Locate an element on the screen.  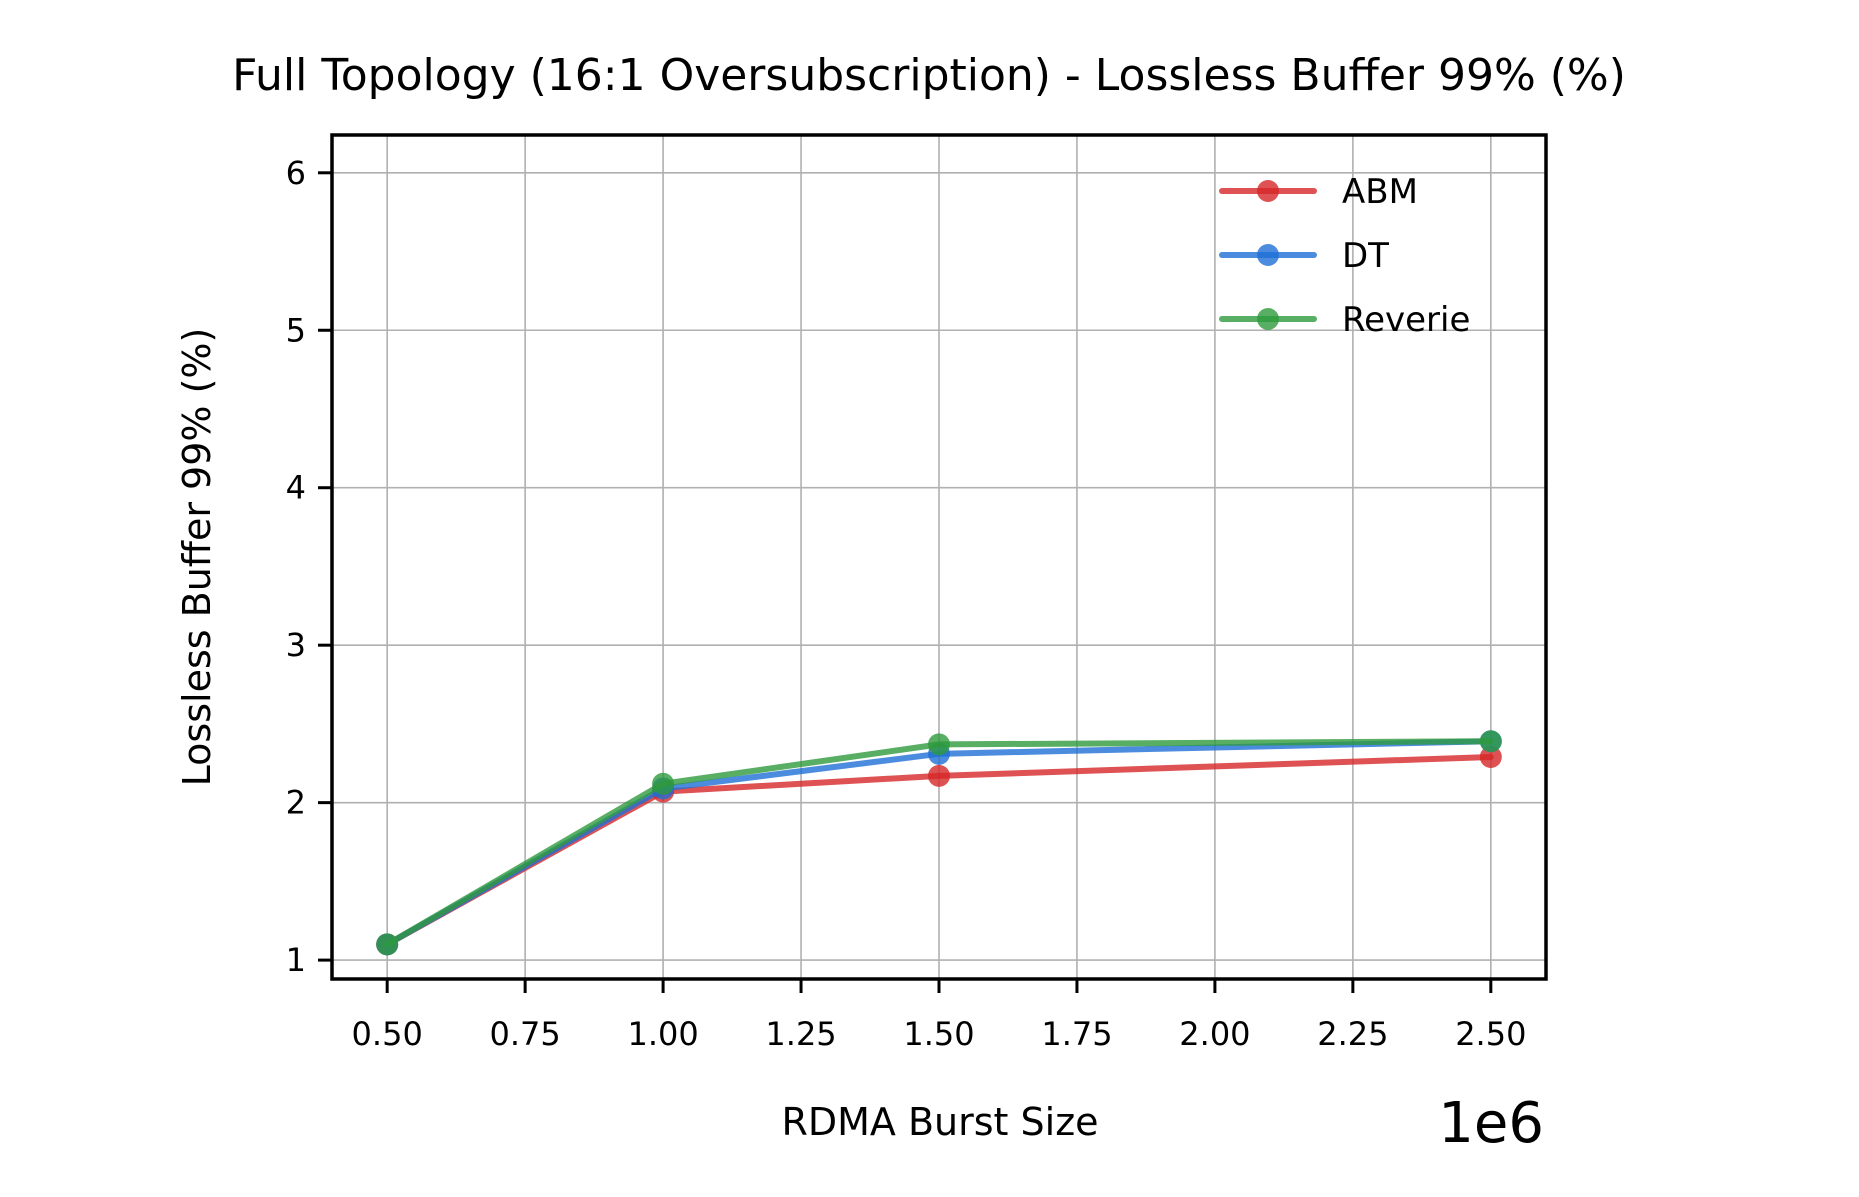
series-reverie is located at coordinates (939, 843).